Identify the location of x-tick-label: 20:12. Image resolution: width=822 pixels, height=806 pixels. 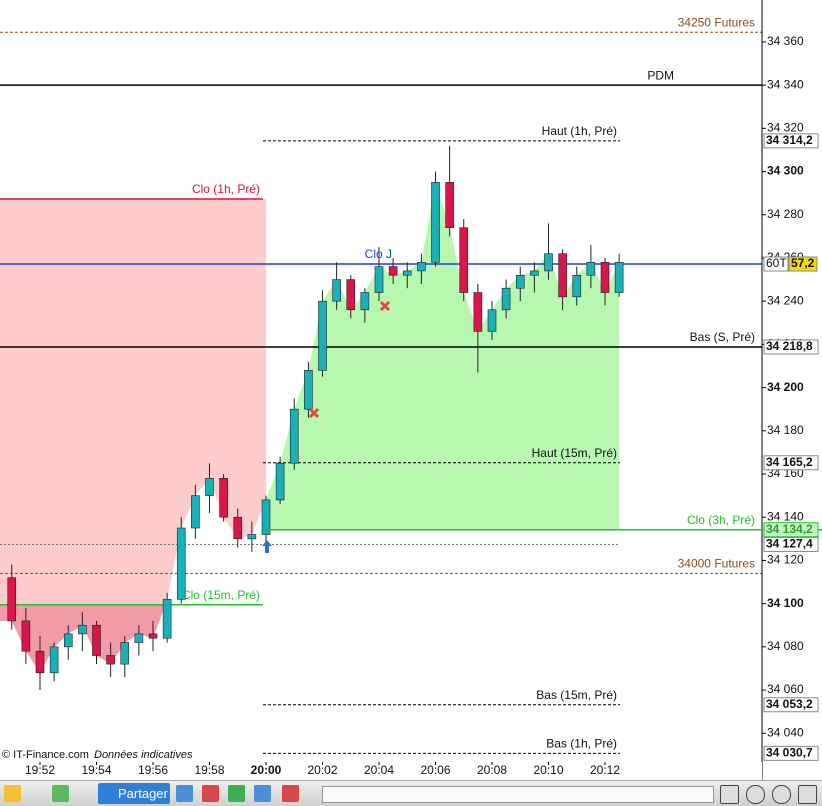
(605, 770).